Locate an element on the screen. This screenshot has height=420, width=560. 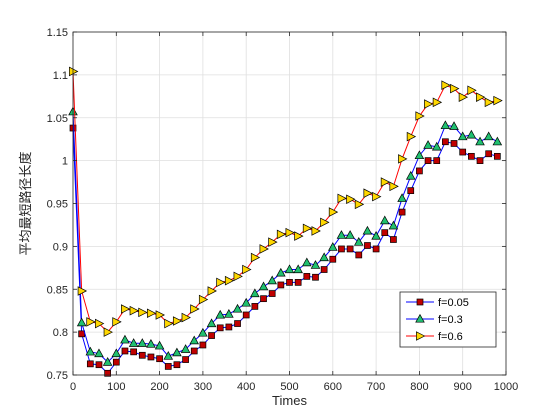
x-tick-label: 200 is located at coordinates (159, 387).